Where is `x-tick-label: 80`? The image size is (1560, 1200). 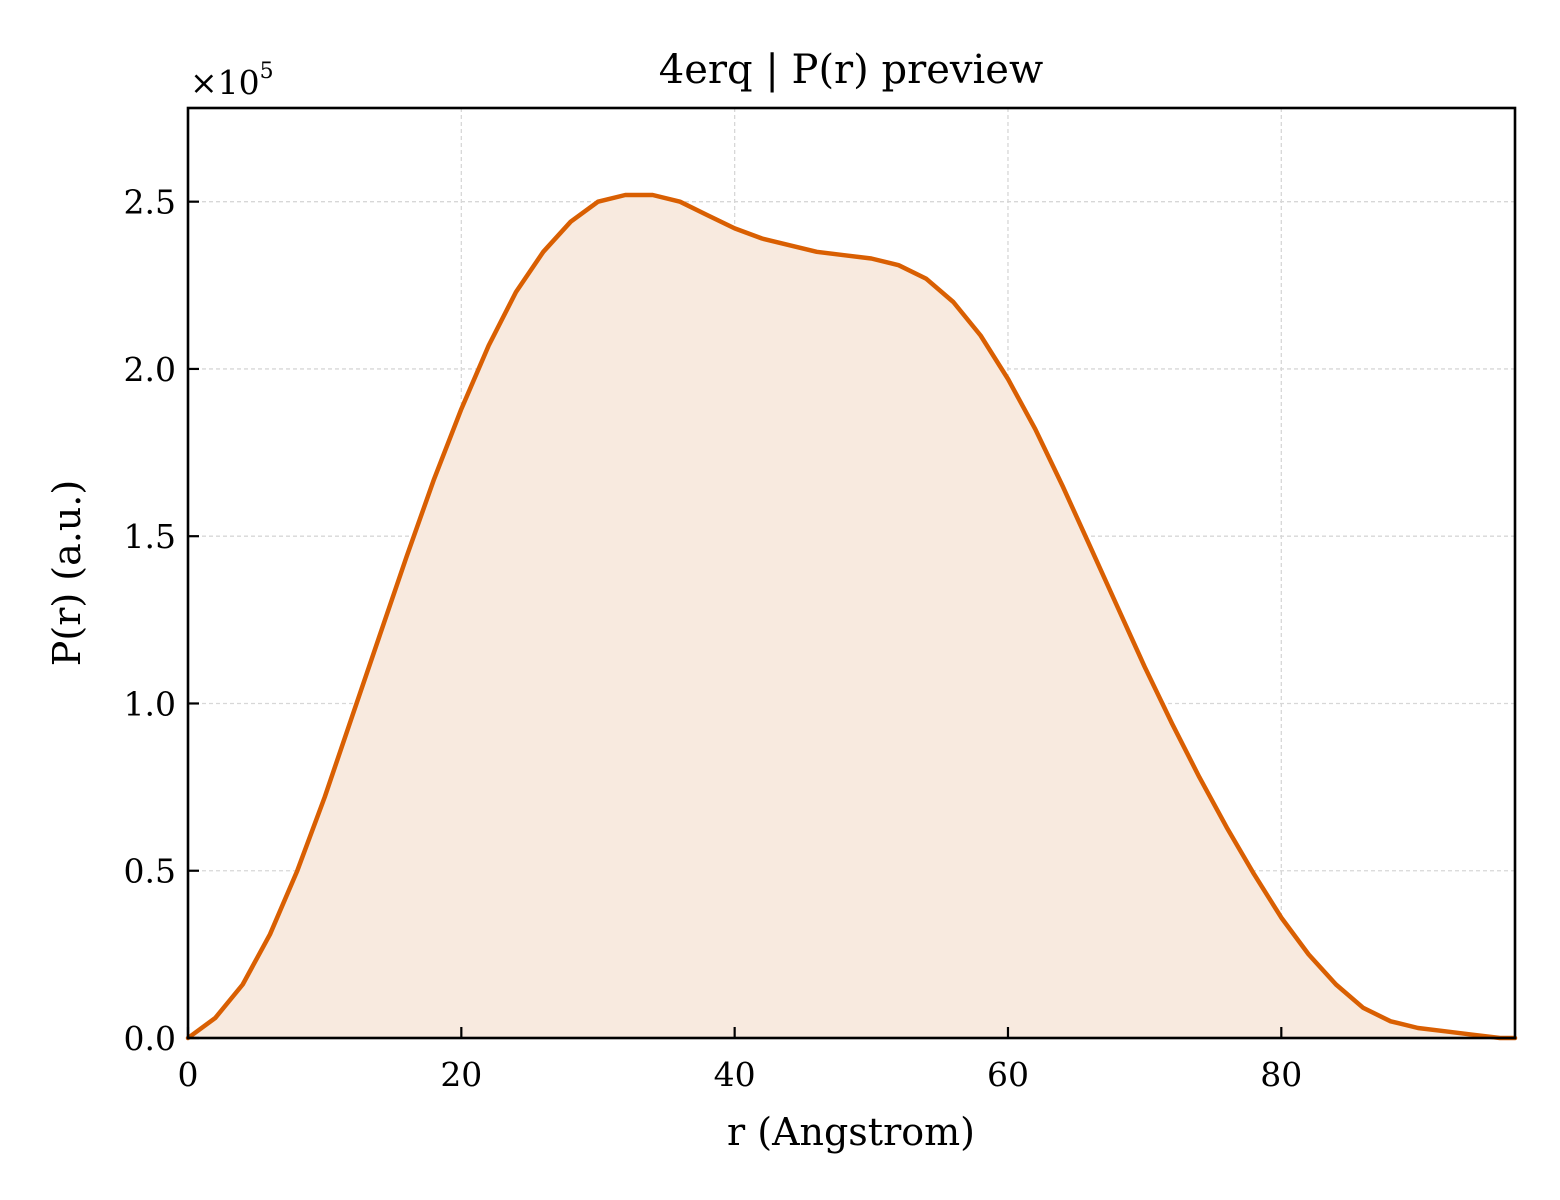
x-tick-label: 80 is located at coordinates (1281, 1074).